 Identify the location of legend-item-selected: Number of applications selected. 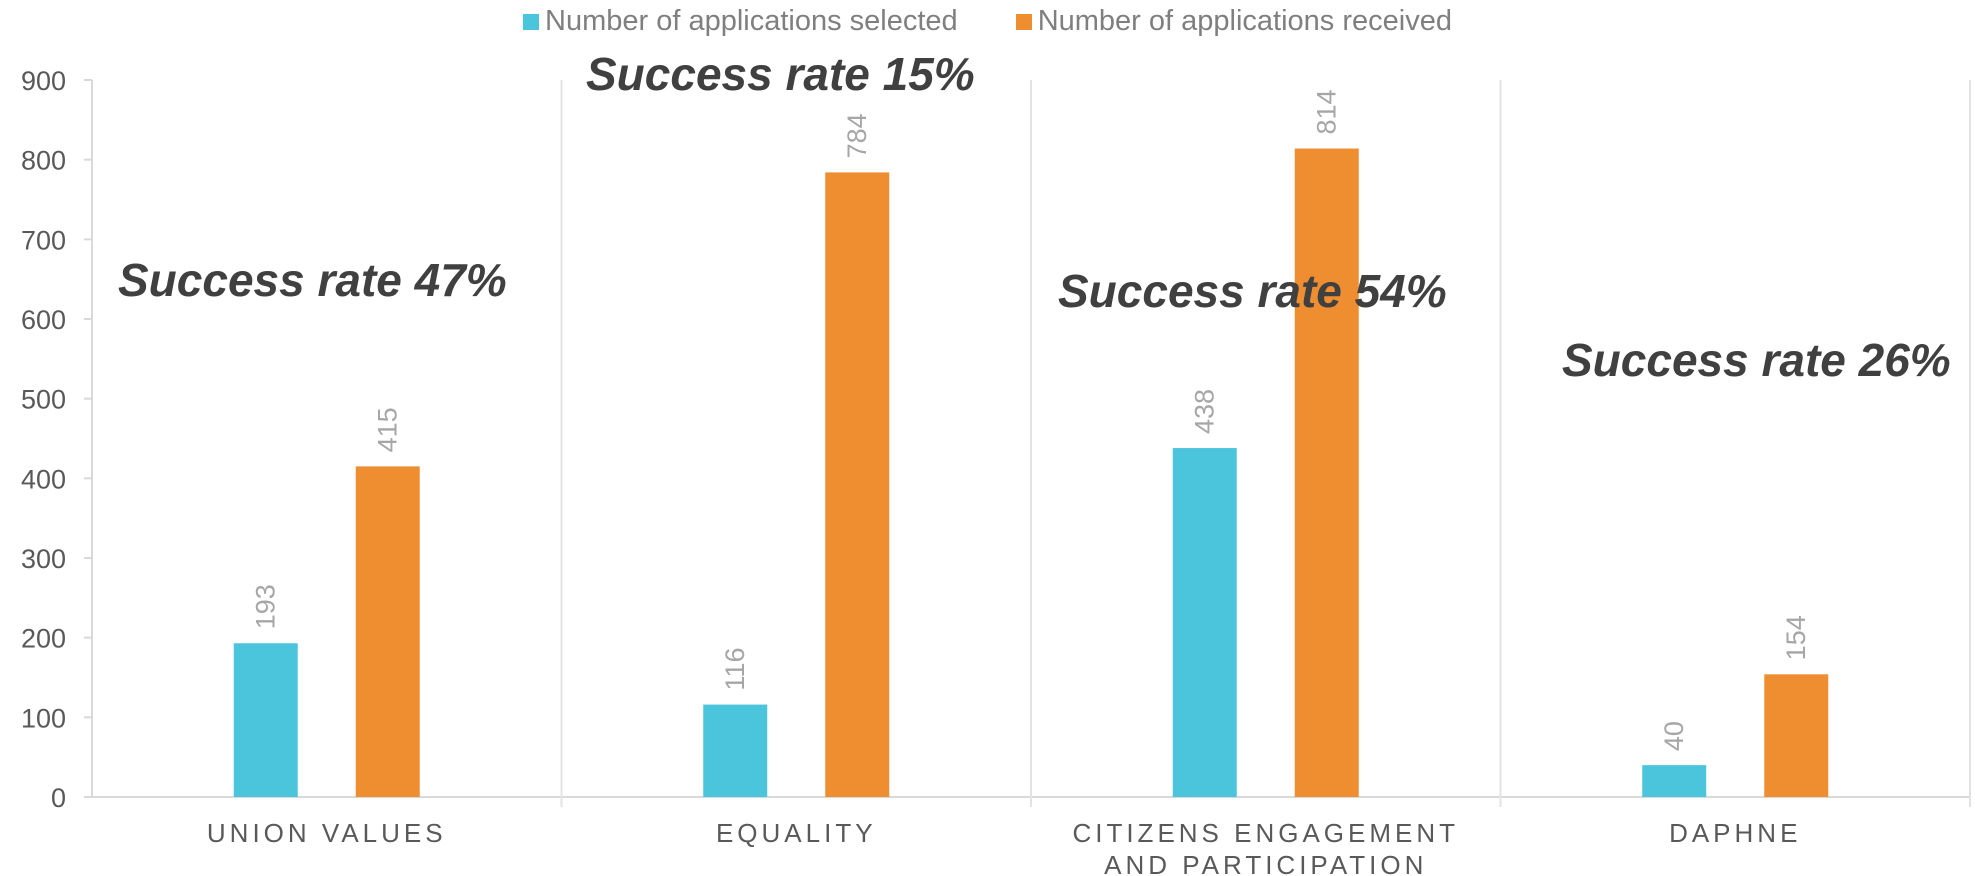
(740, 21).